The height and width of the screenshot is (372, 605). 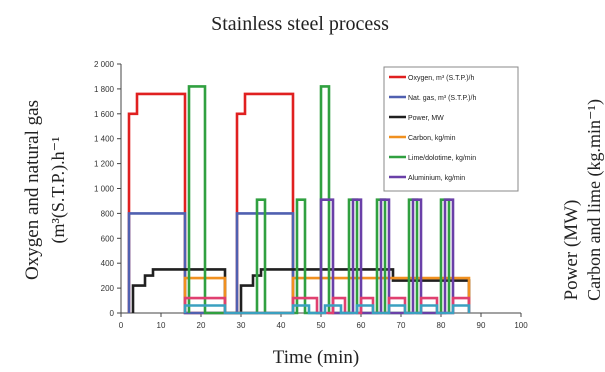 I want to click on y-tick-label: 1 800, so click(x=104, y=89).